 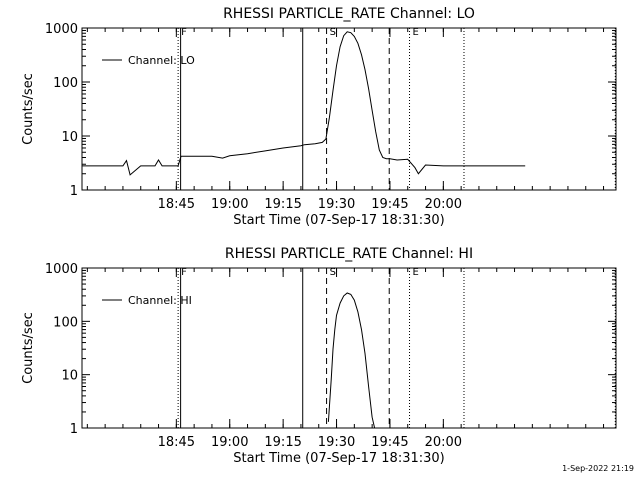 What do you see at coordinates (349, 254) in the screenshot?
I see `chart-title: RHESSI PARTICLE_RATE Channel: HI` at bounding box center [349, 254].